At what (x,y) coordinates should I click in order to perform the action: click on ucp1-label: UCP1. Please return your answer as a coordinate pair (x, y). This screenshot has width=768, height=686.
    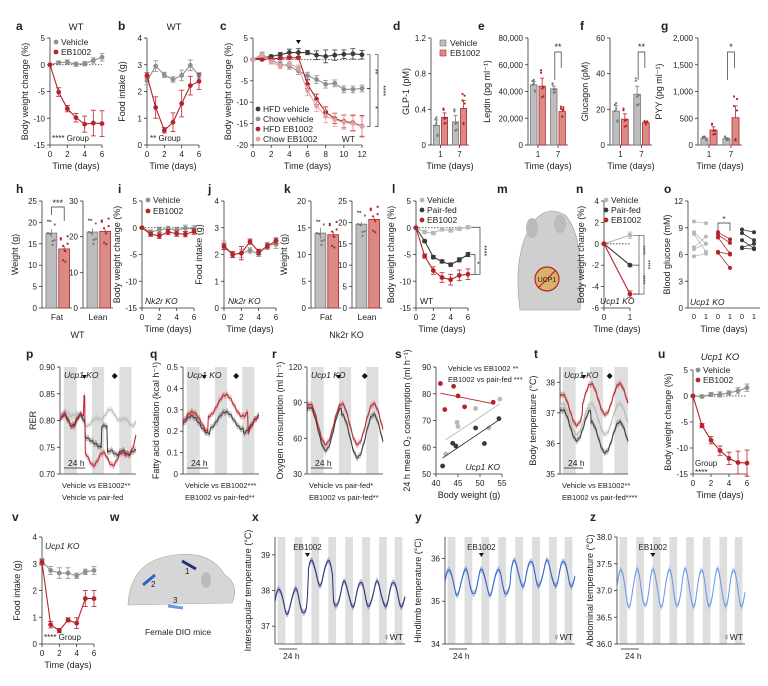
    Looking at the image, I should click on (547, 280).